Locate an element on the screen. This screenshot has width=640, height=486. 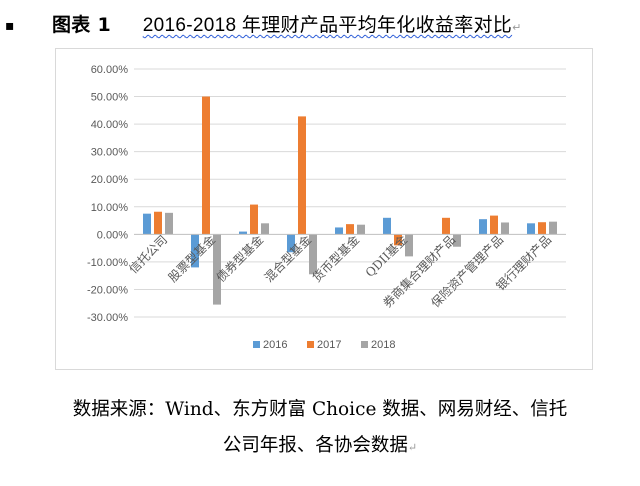
y-tick-label: 40.00% is located at coordinates (110, 125).